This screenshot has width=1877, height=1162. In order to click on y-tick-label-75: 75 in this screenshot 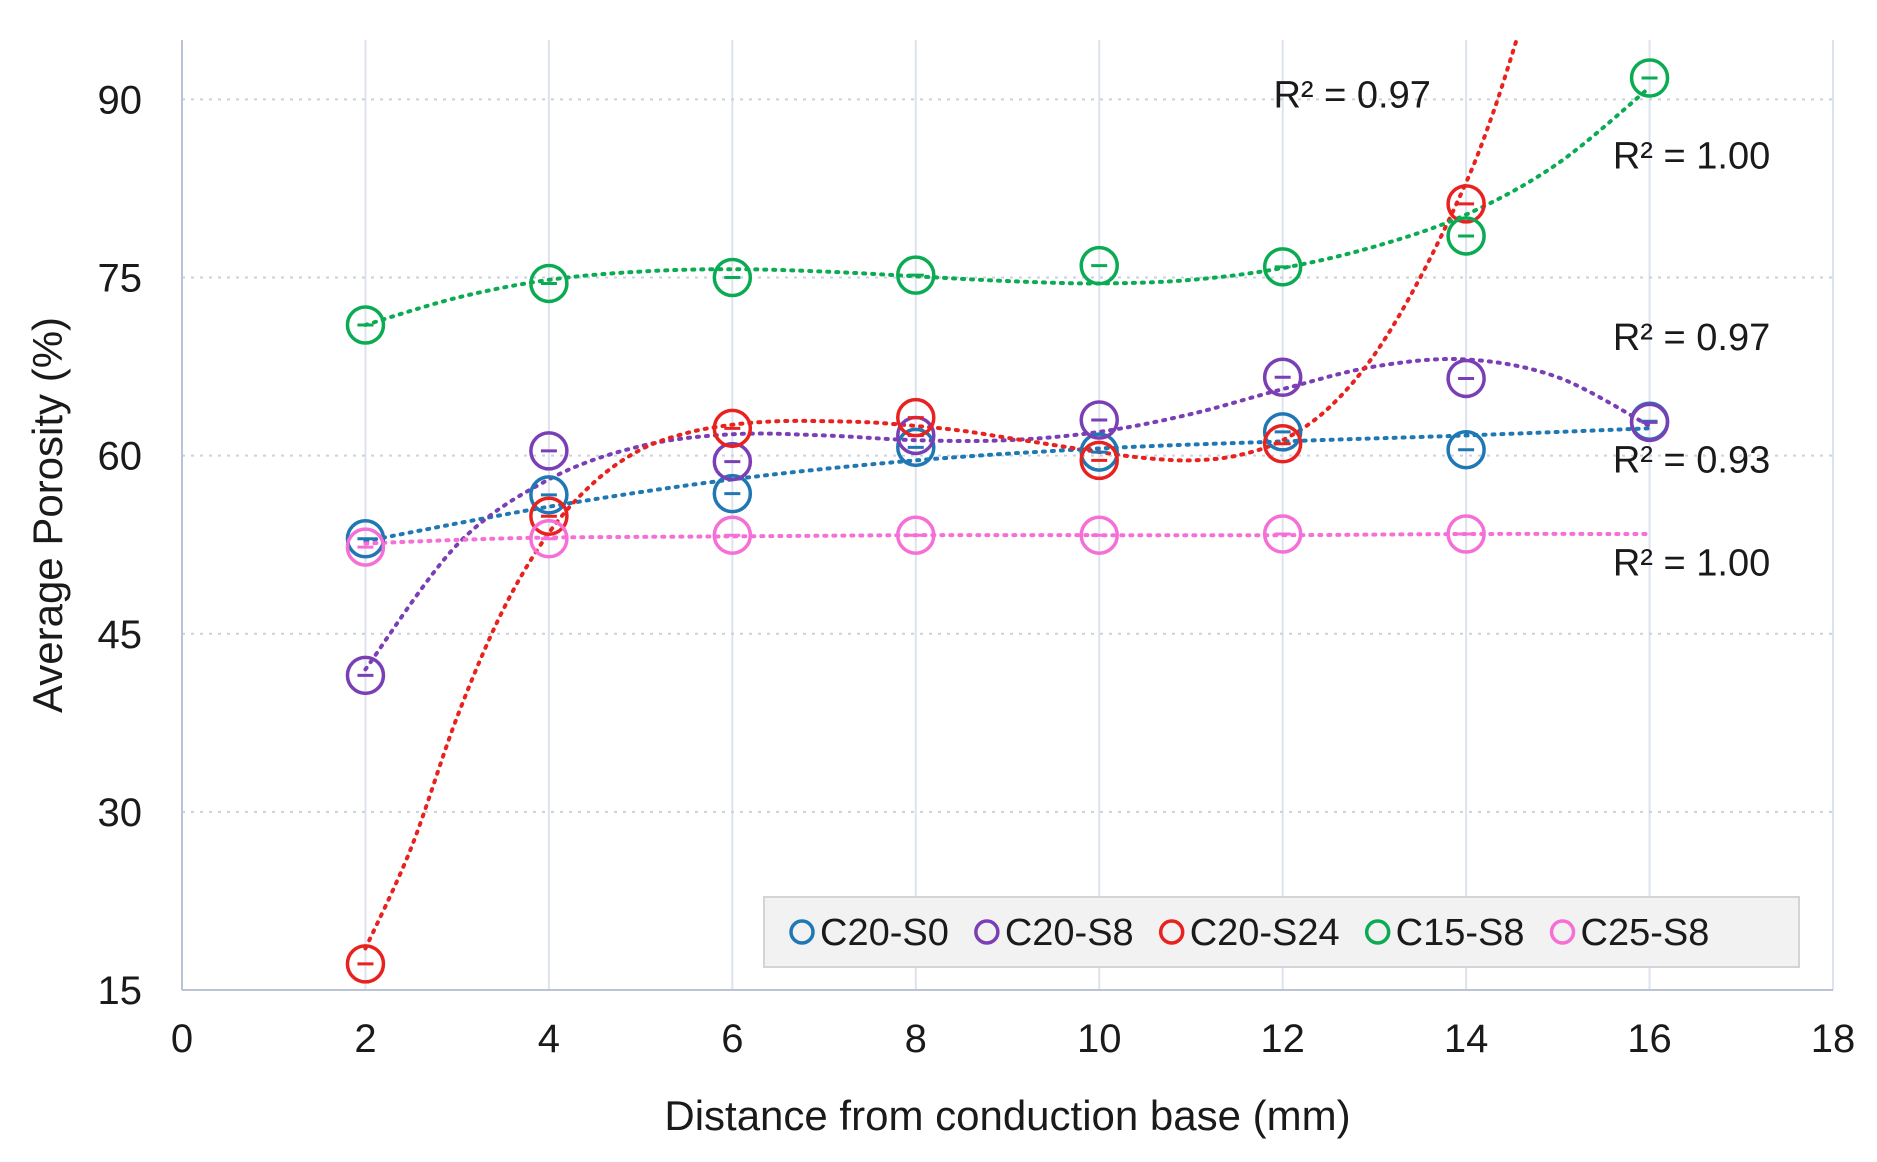, I will do `click(120, 279)`.